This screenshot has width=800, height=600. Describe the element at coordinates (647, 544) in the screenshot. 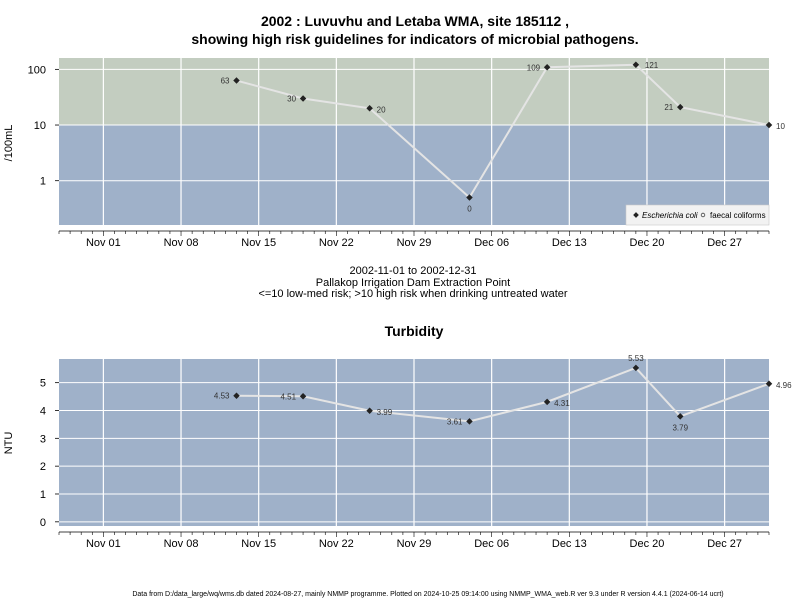

I see `turbidity-x-tick-label-7: Dec 20` at that location.